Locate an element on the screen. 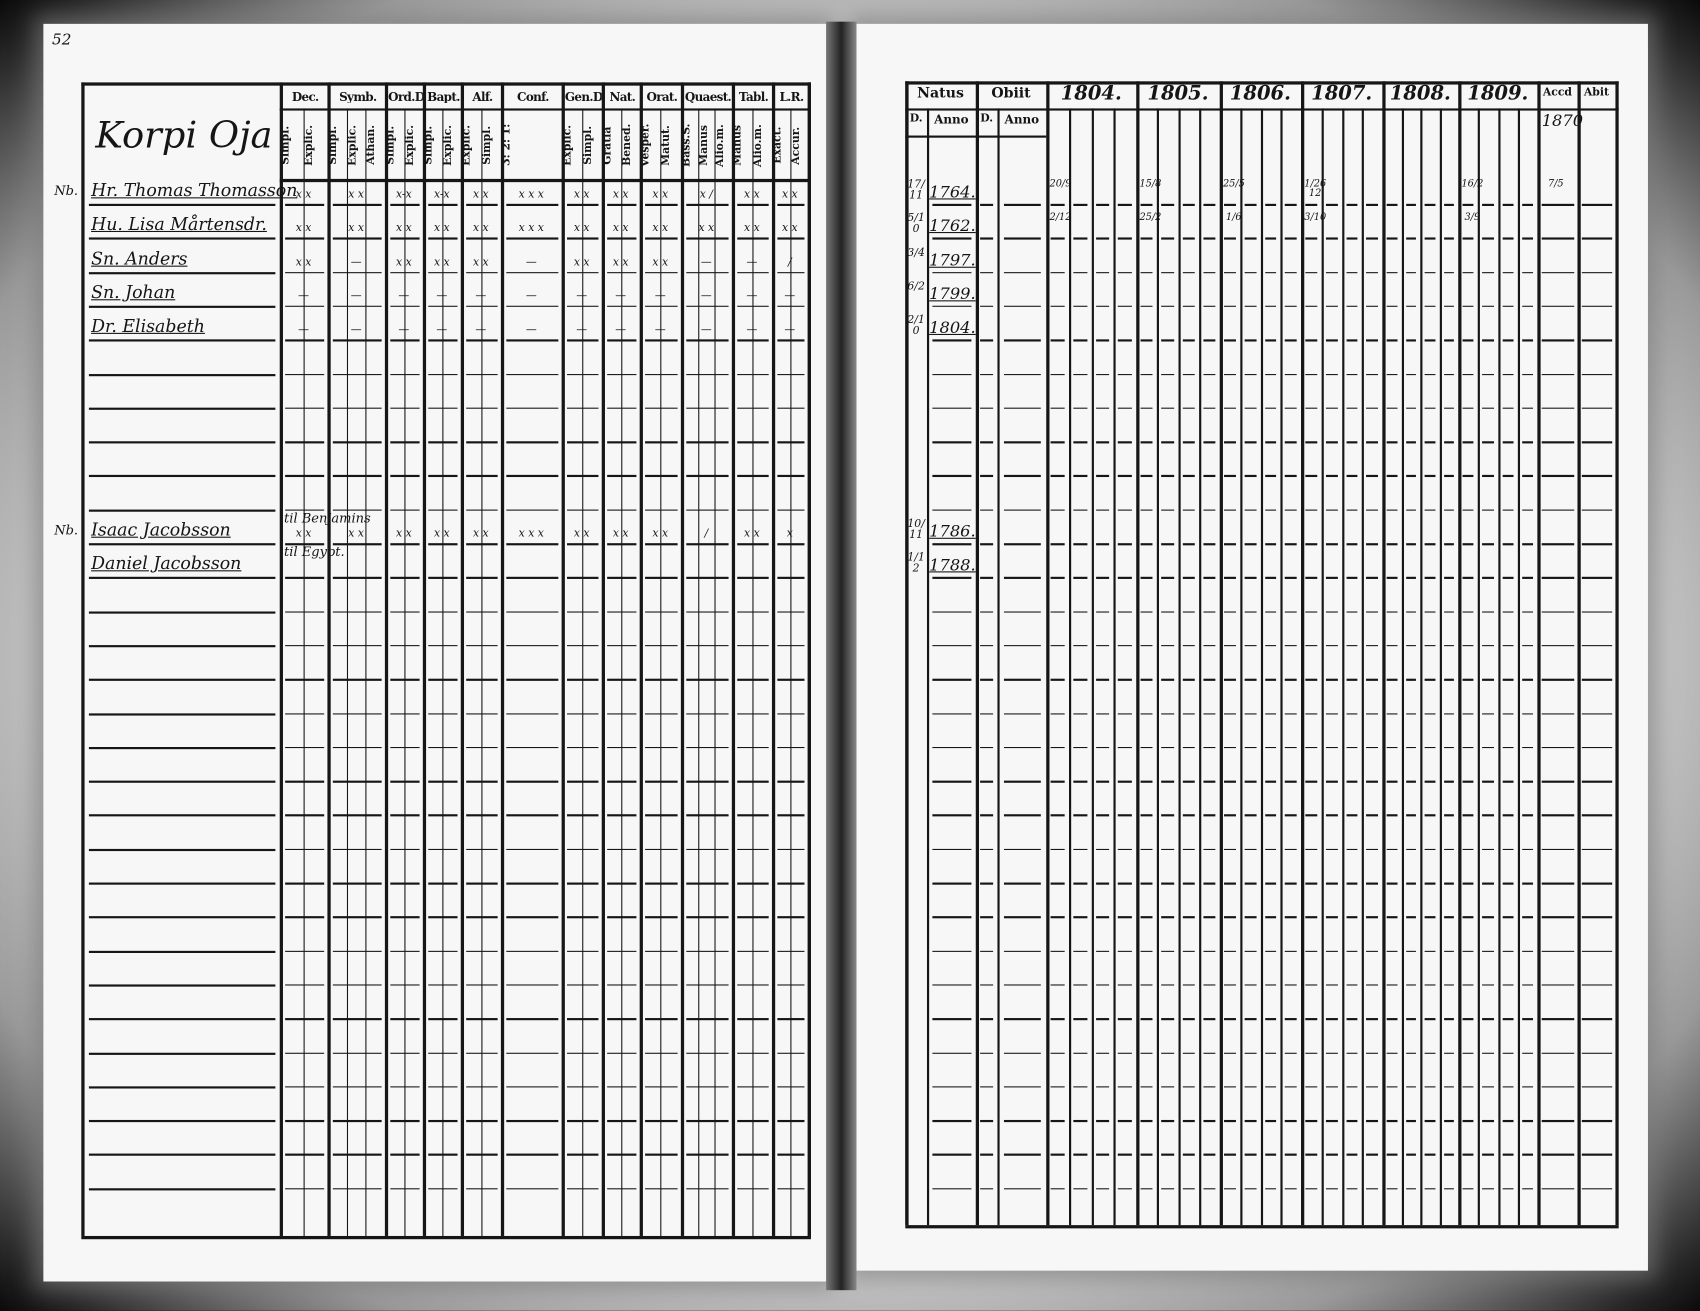 The height and width of the screenshot is (1311, 1700). exam-mark: x x x is located at coordinates (531, 194).